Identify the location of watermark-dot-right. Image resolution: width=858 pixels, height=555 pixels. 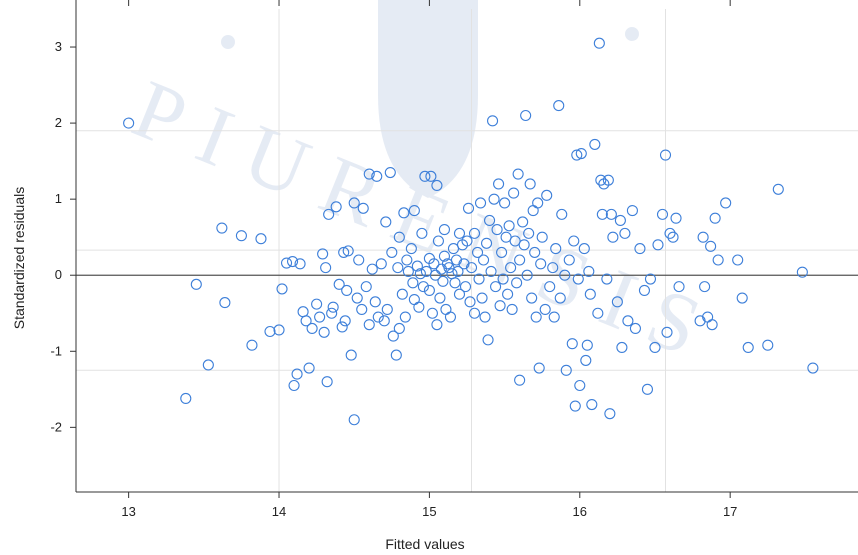
(632, 34).